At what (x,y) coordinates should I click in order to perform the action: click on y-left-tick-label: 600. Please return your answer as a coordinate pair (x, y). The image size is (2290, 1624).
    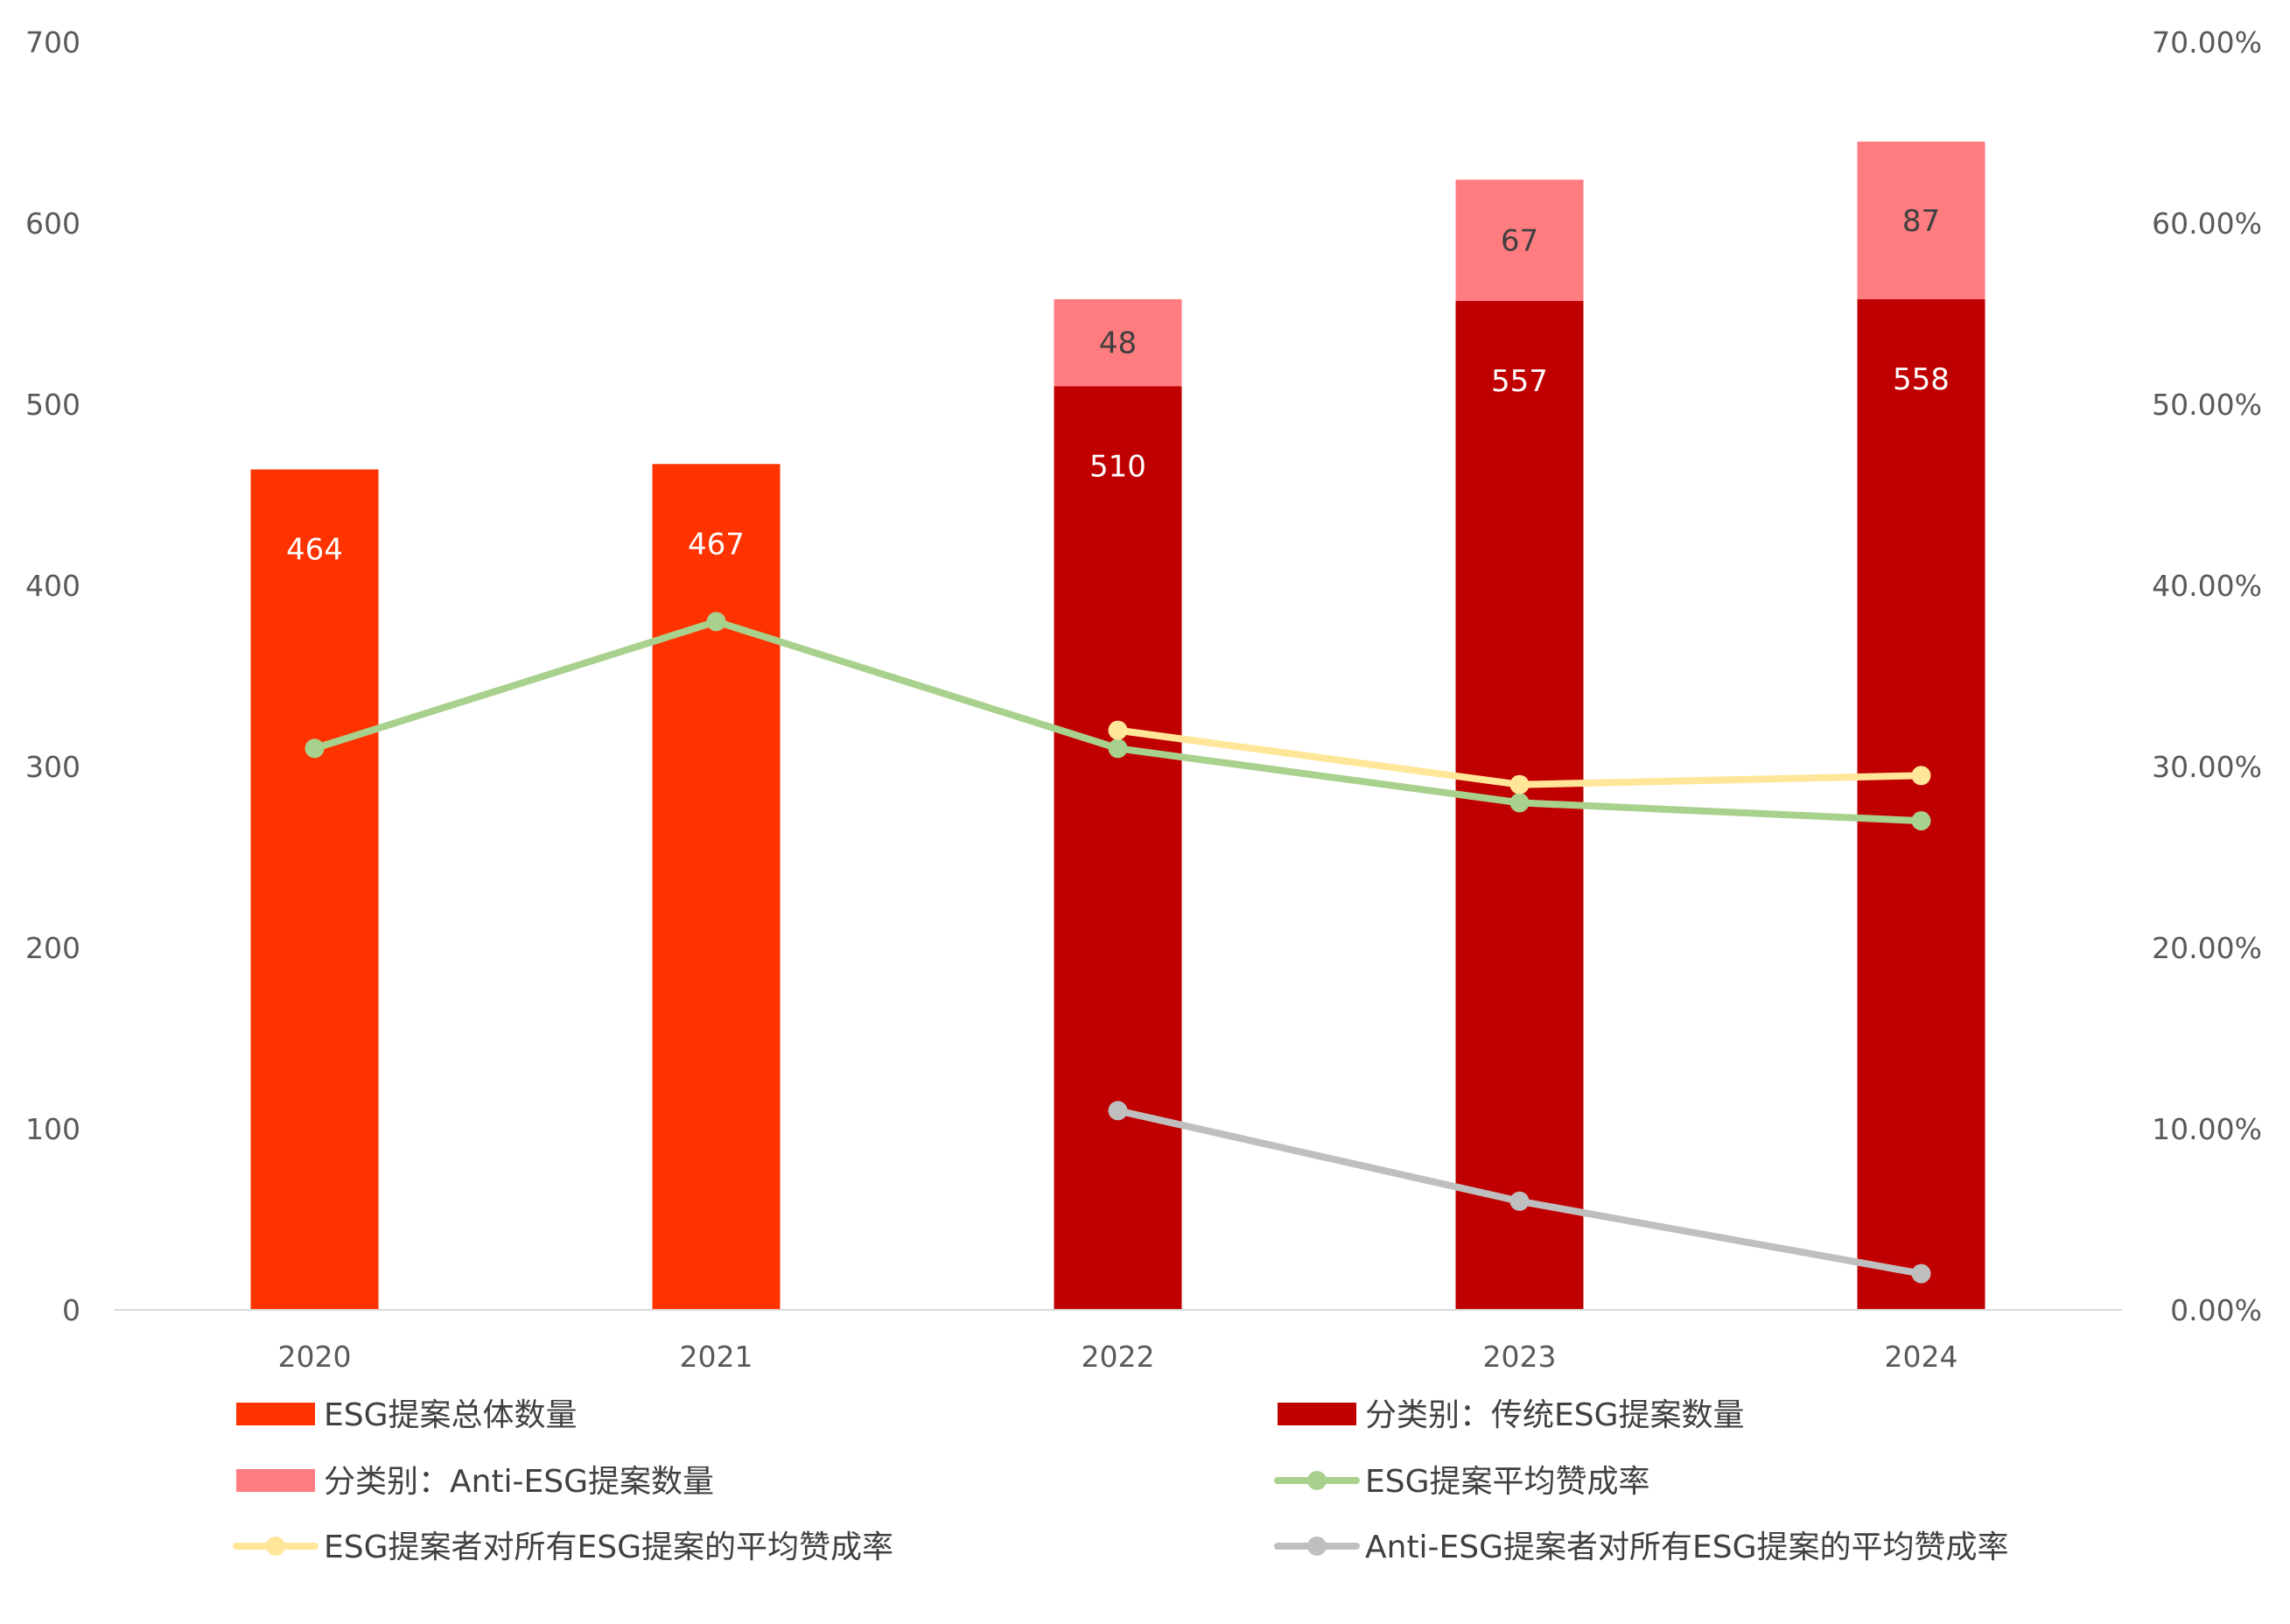
    Looking at the image, I should click on (53, 223).